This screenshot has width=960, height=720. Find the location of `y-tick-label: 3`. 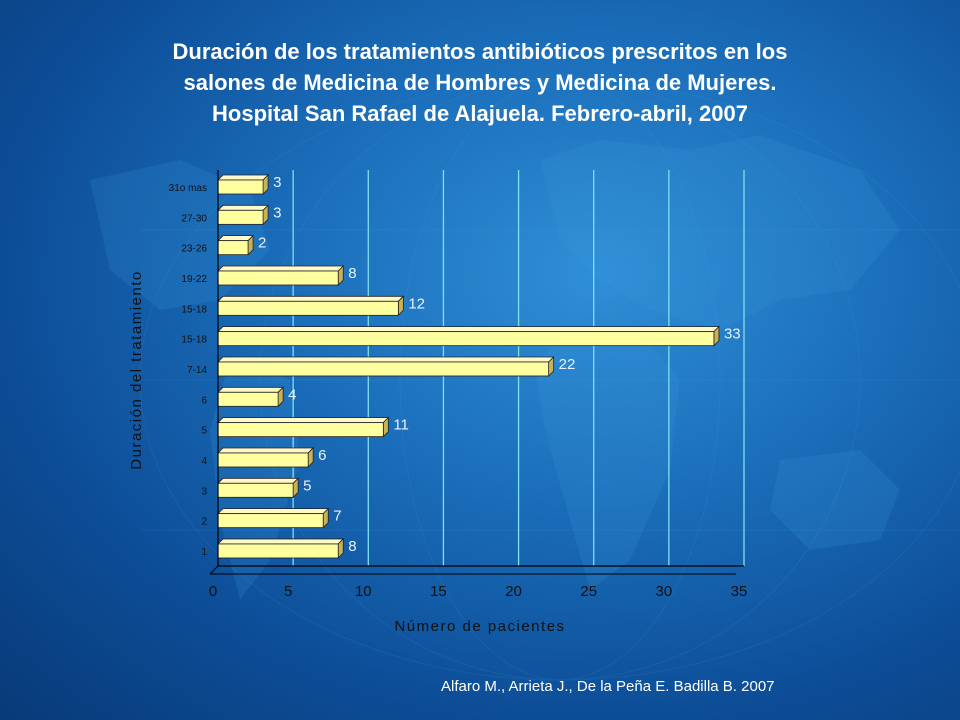

y-tick-label: 3 is located at coordinates (204, 491).